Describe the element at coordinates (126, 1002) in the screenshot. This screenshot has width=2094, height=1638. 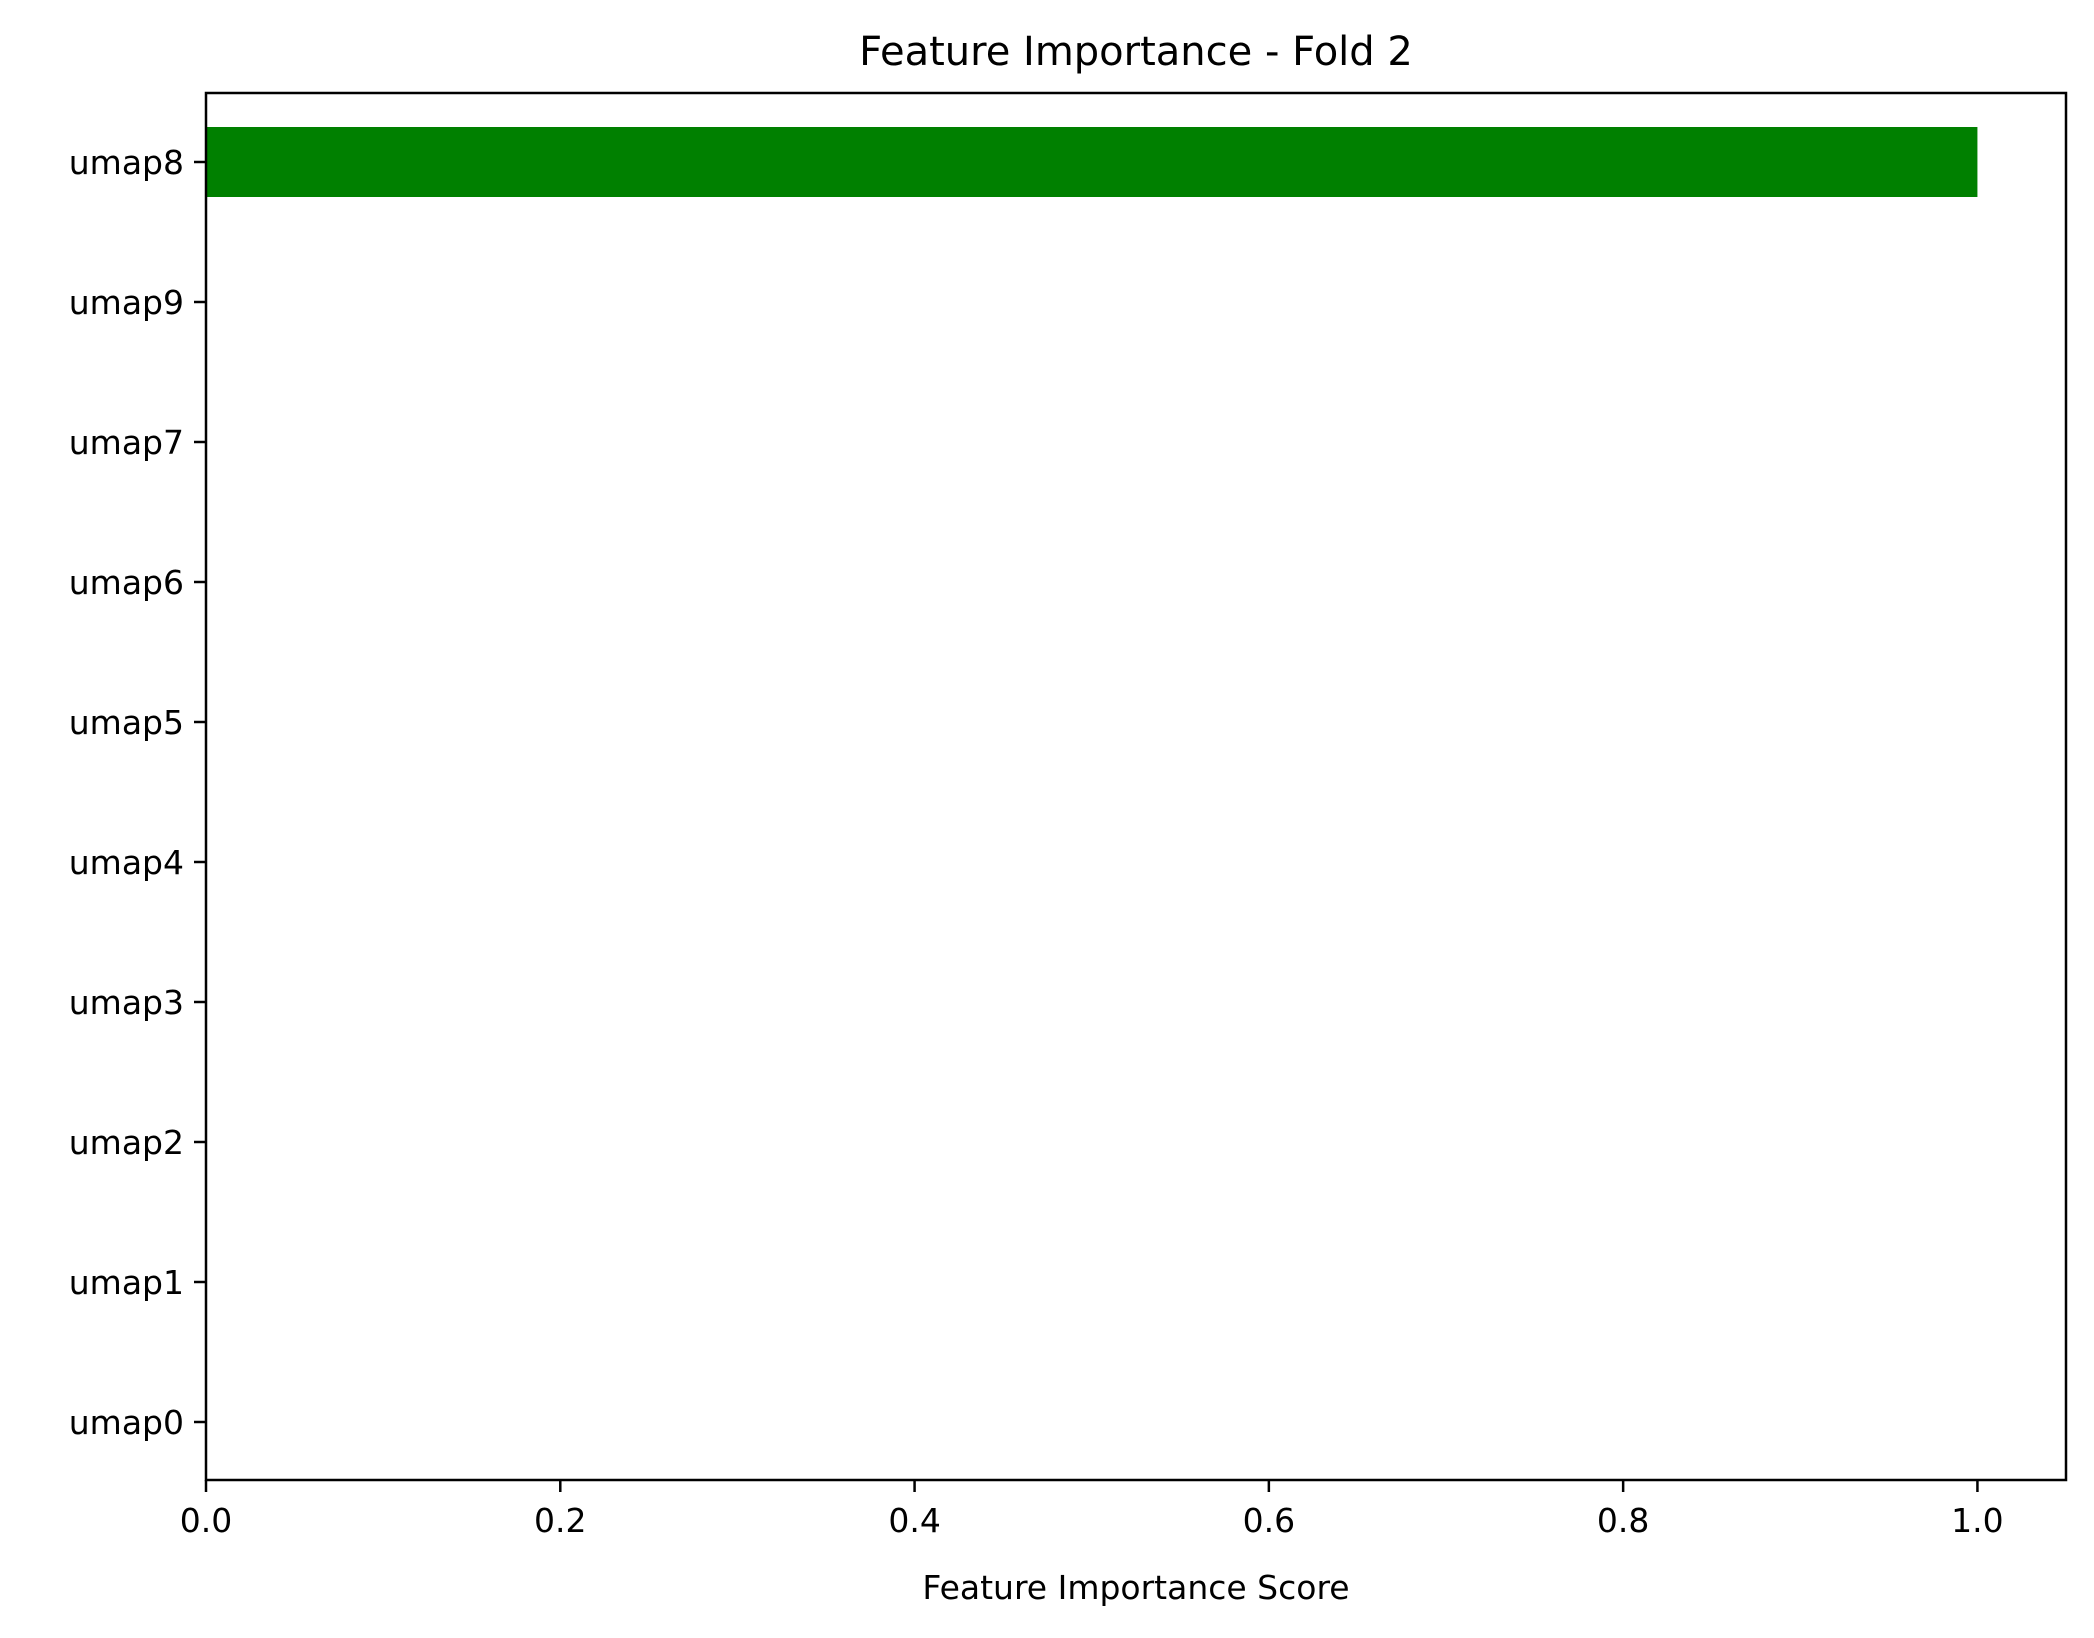
I see `y-tick-label: umap3` at that location.